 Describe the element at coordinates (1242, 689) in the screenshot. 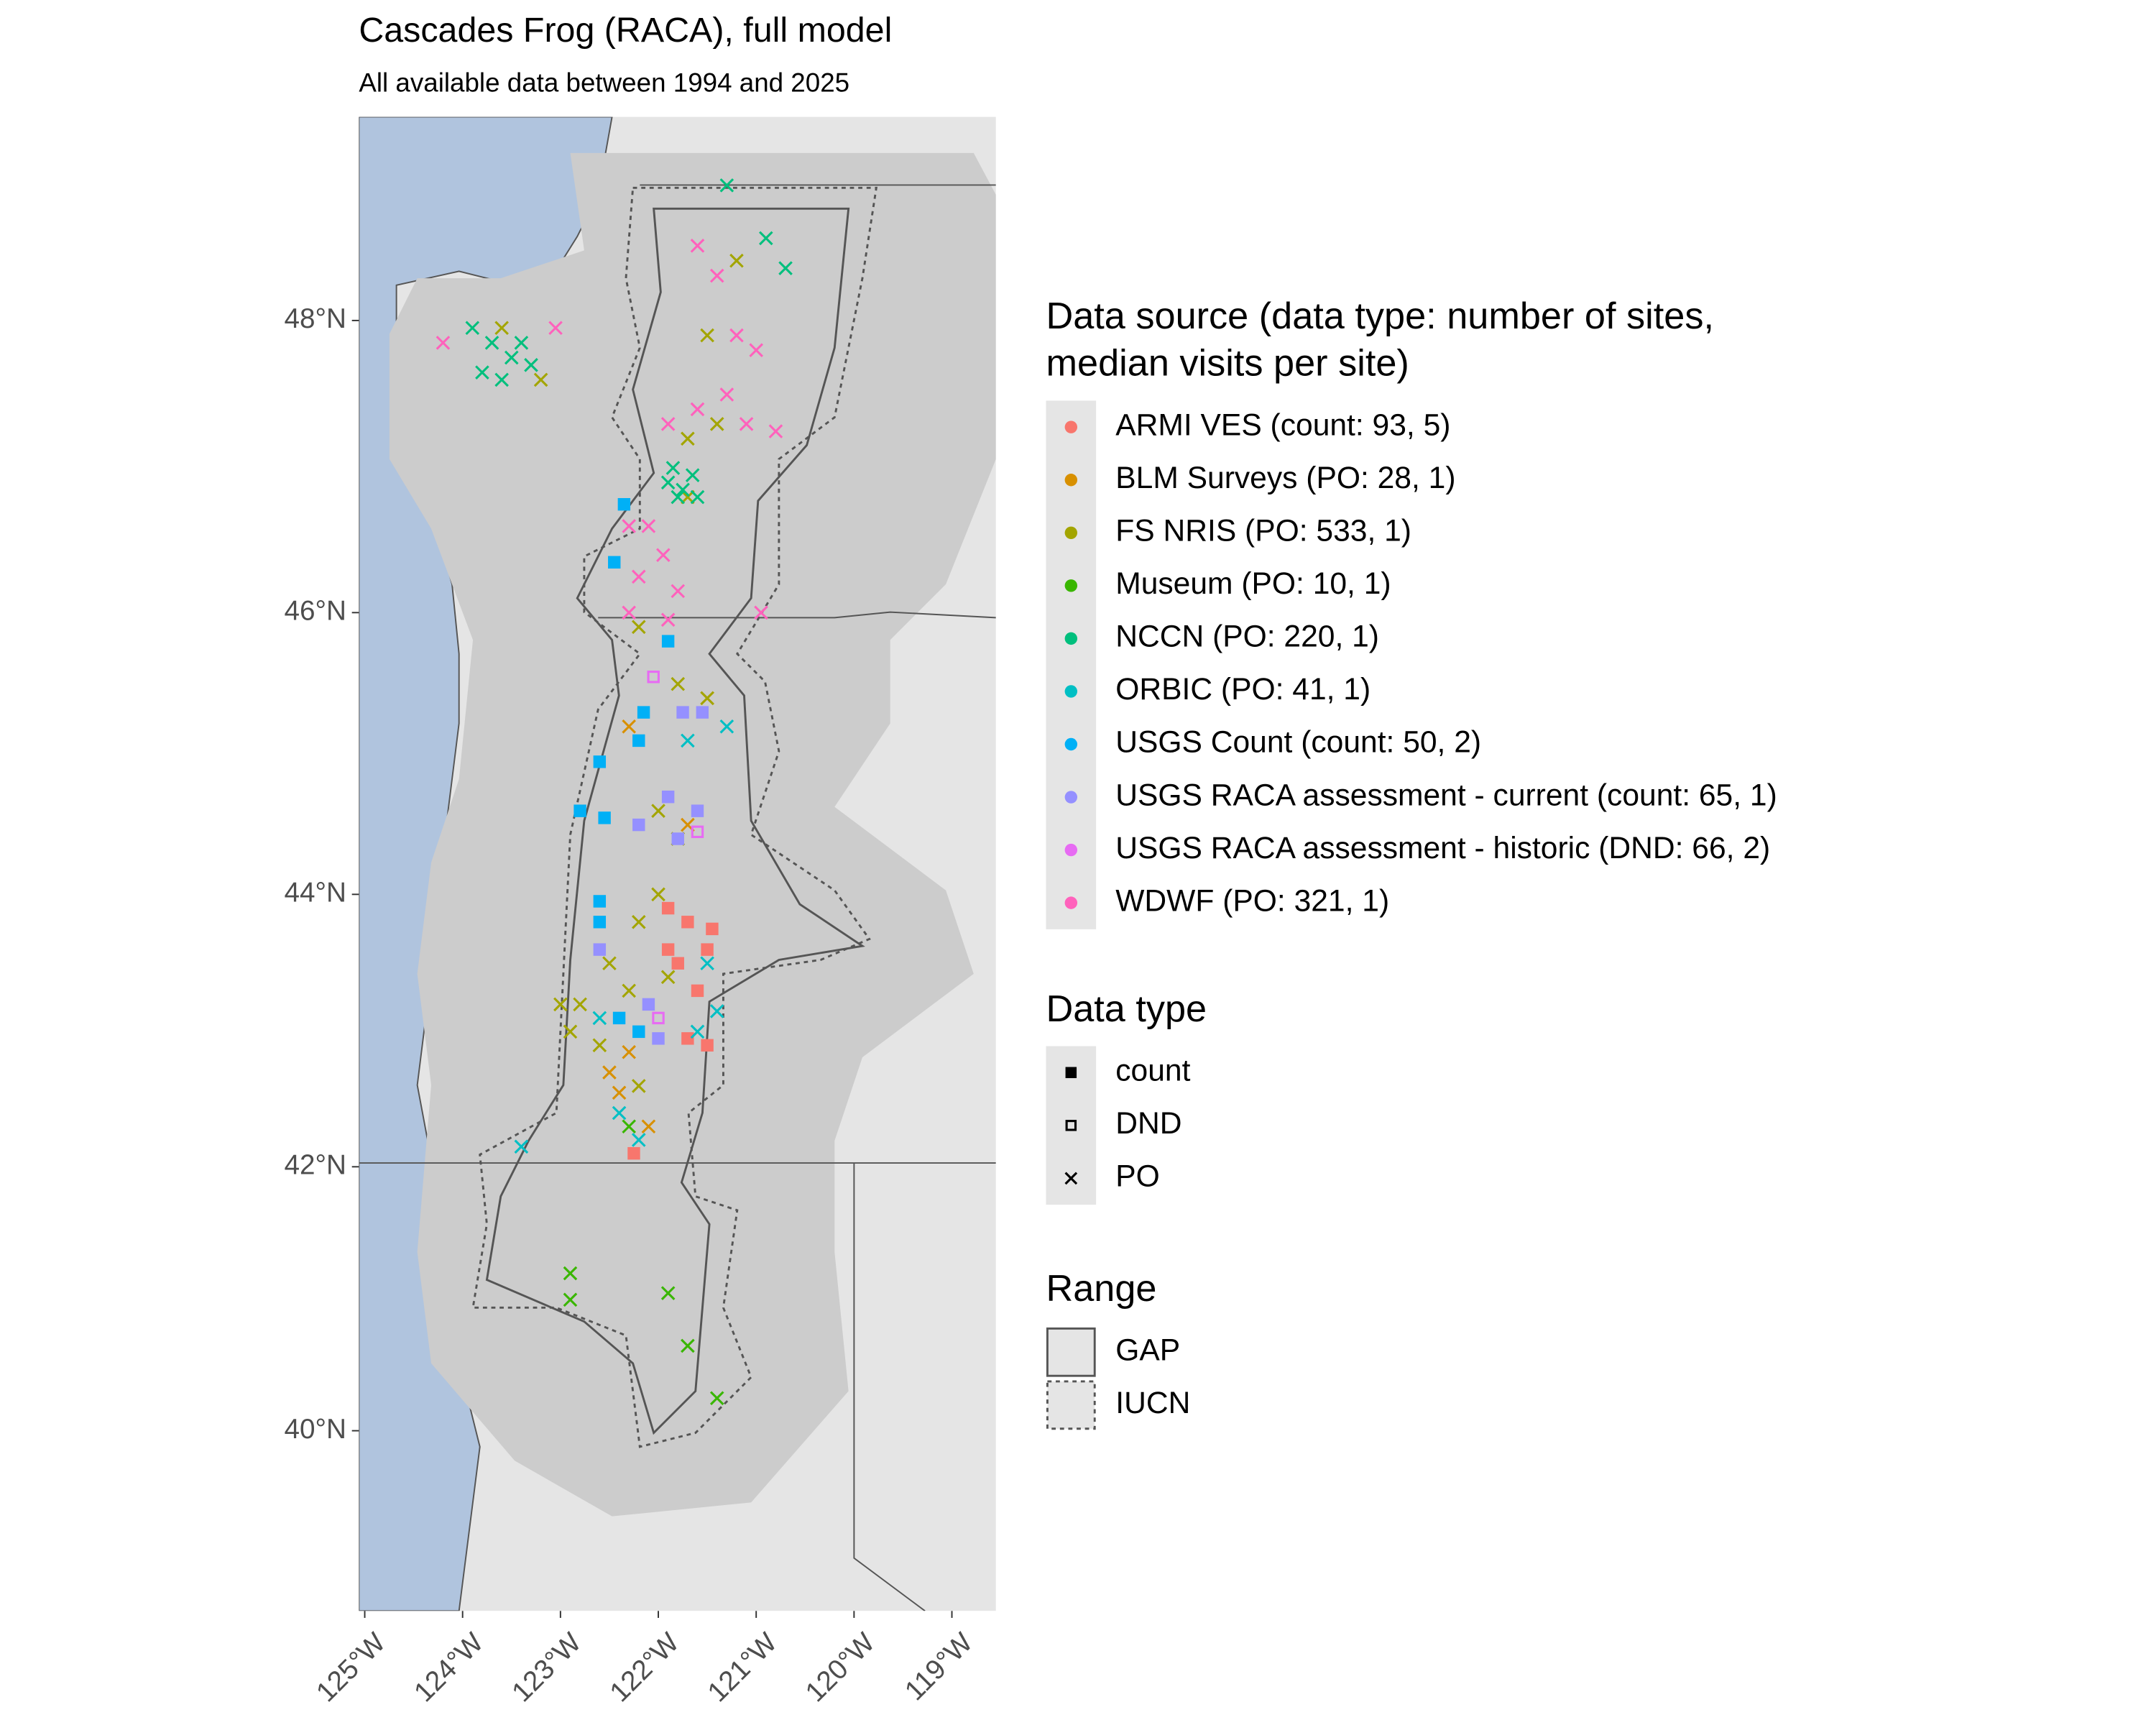

I see `legend-label: ORBIC (PO: 41, 1)` at that location.